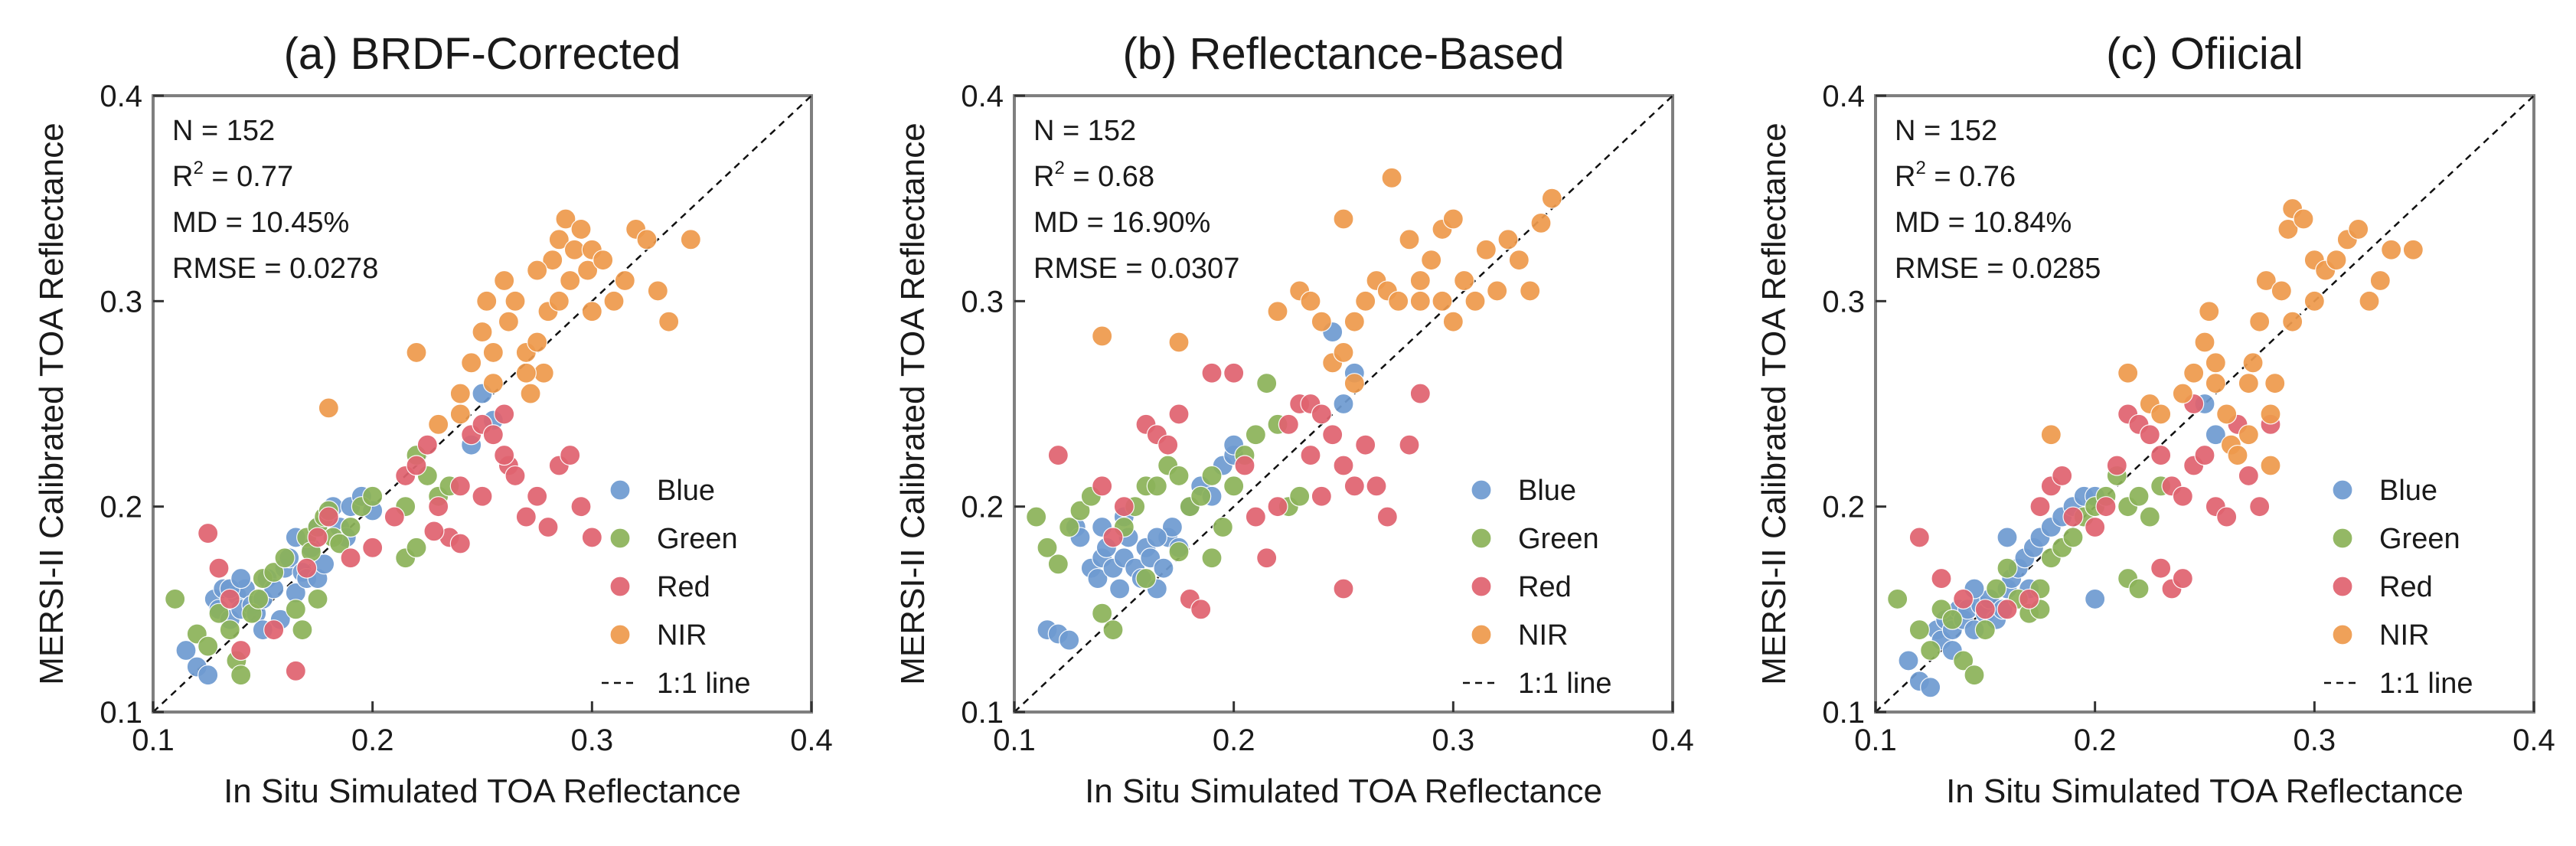 Image resolution: width=2576 pixels, height=846 pixels. I want to click on legend-label: Green, so click(2419, 539).